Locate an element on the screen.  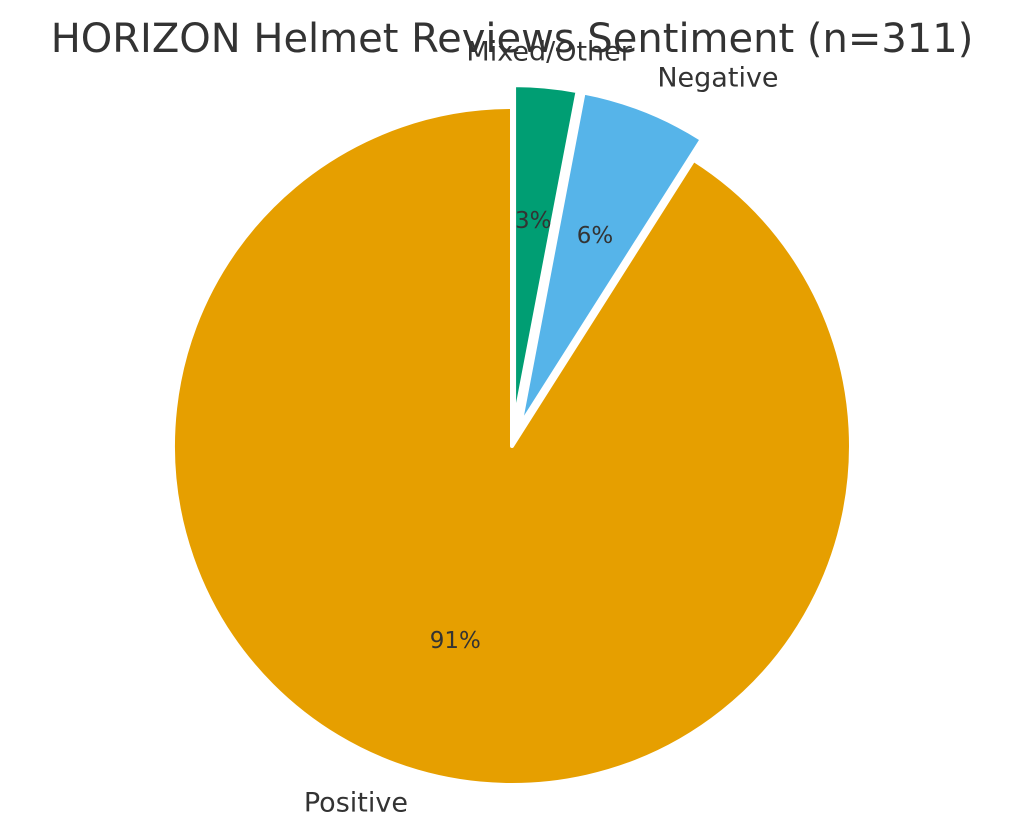
chart-title: HORIZON Helmet Reviews Sentiment (n=311) is located at coordinates (512, 39).